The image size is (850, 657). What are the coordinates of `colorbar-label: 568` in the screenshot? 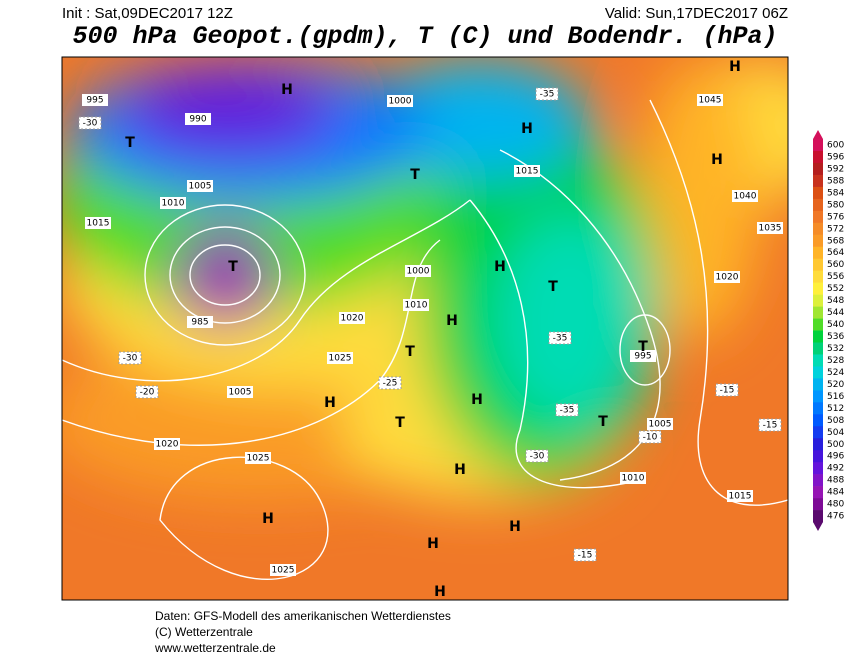 It's located at (835, 241).